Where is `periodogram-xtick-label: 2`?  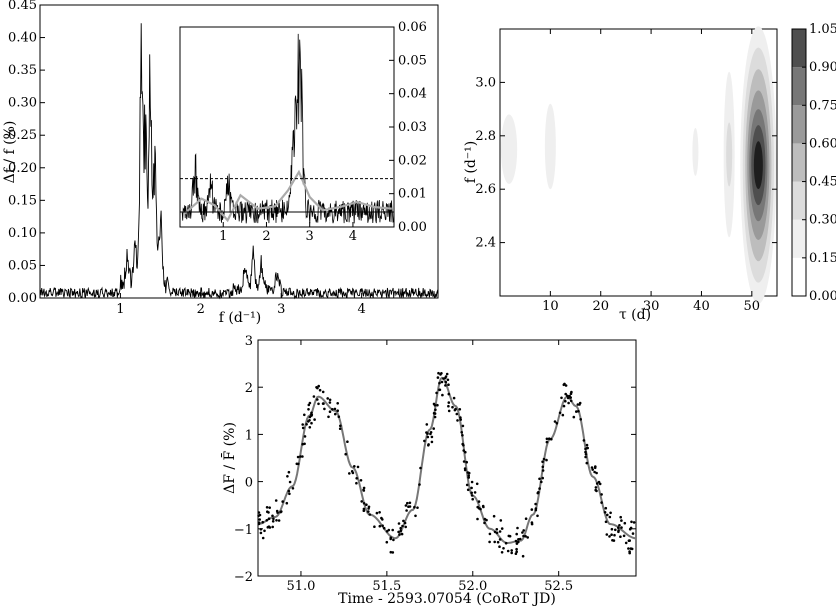
periodogram-xtick-label: 2 is located at coordinates (201, 309).